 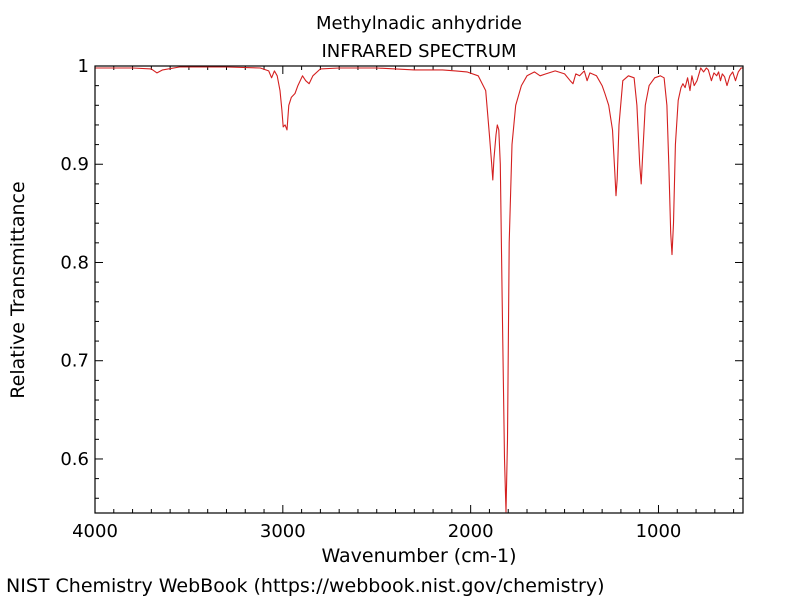 I want to click on y-tick-label: 0.8, so click(x=74, y=262).